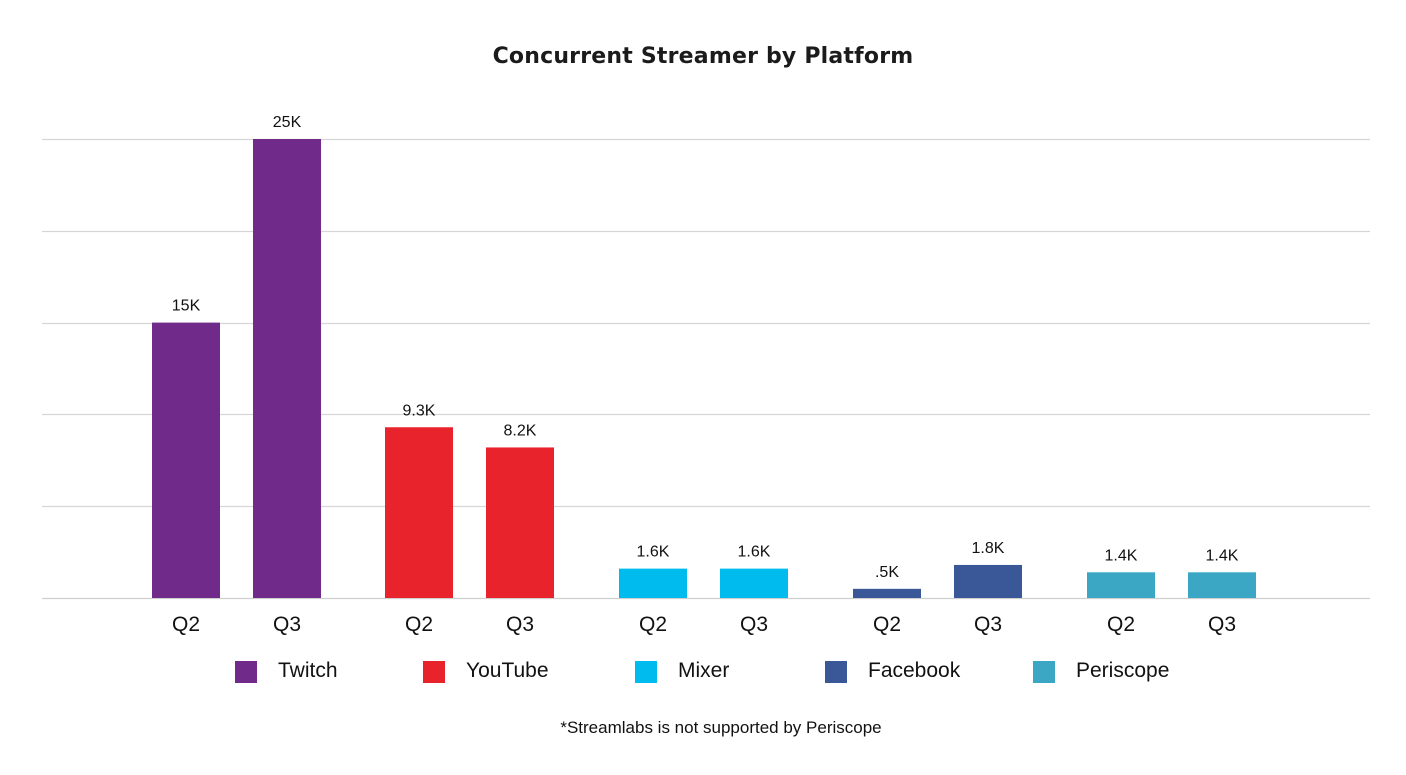  I want to click on legend-label-twitch: Twitch, so click(308, 670).